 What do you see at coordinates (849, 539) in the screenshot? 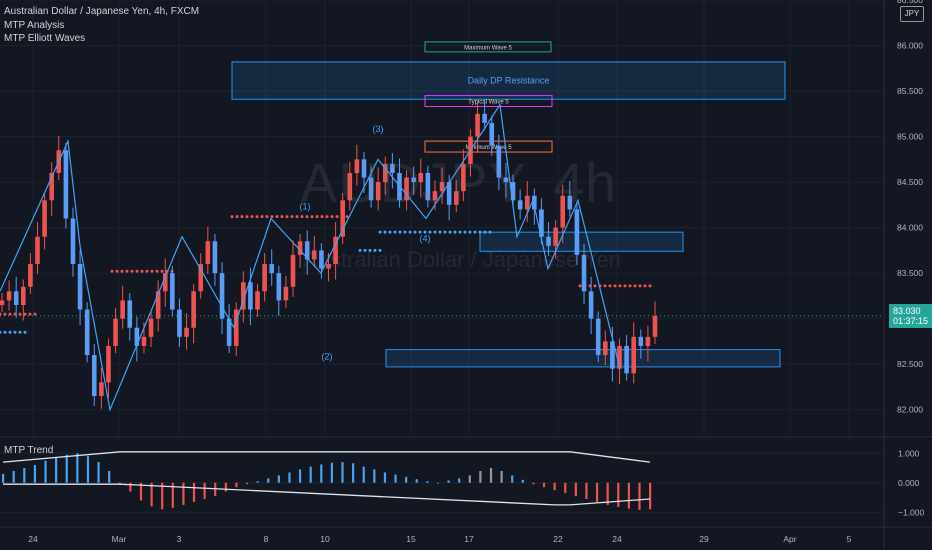
I see `time-tick-label: 5` at bounding box center [849, 539].